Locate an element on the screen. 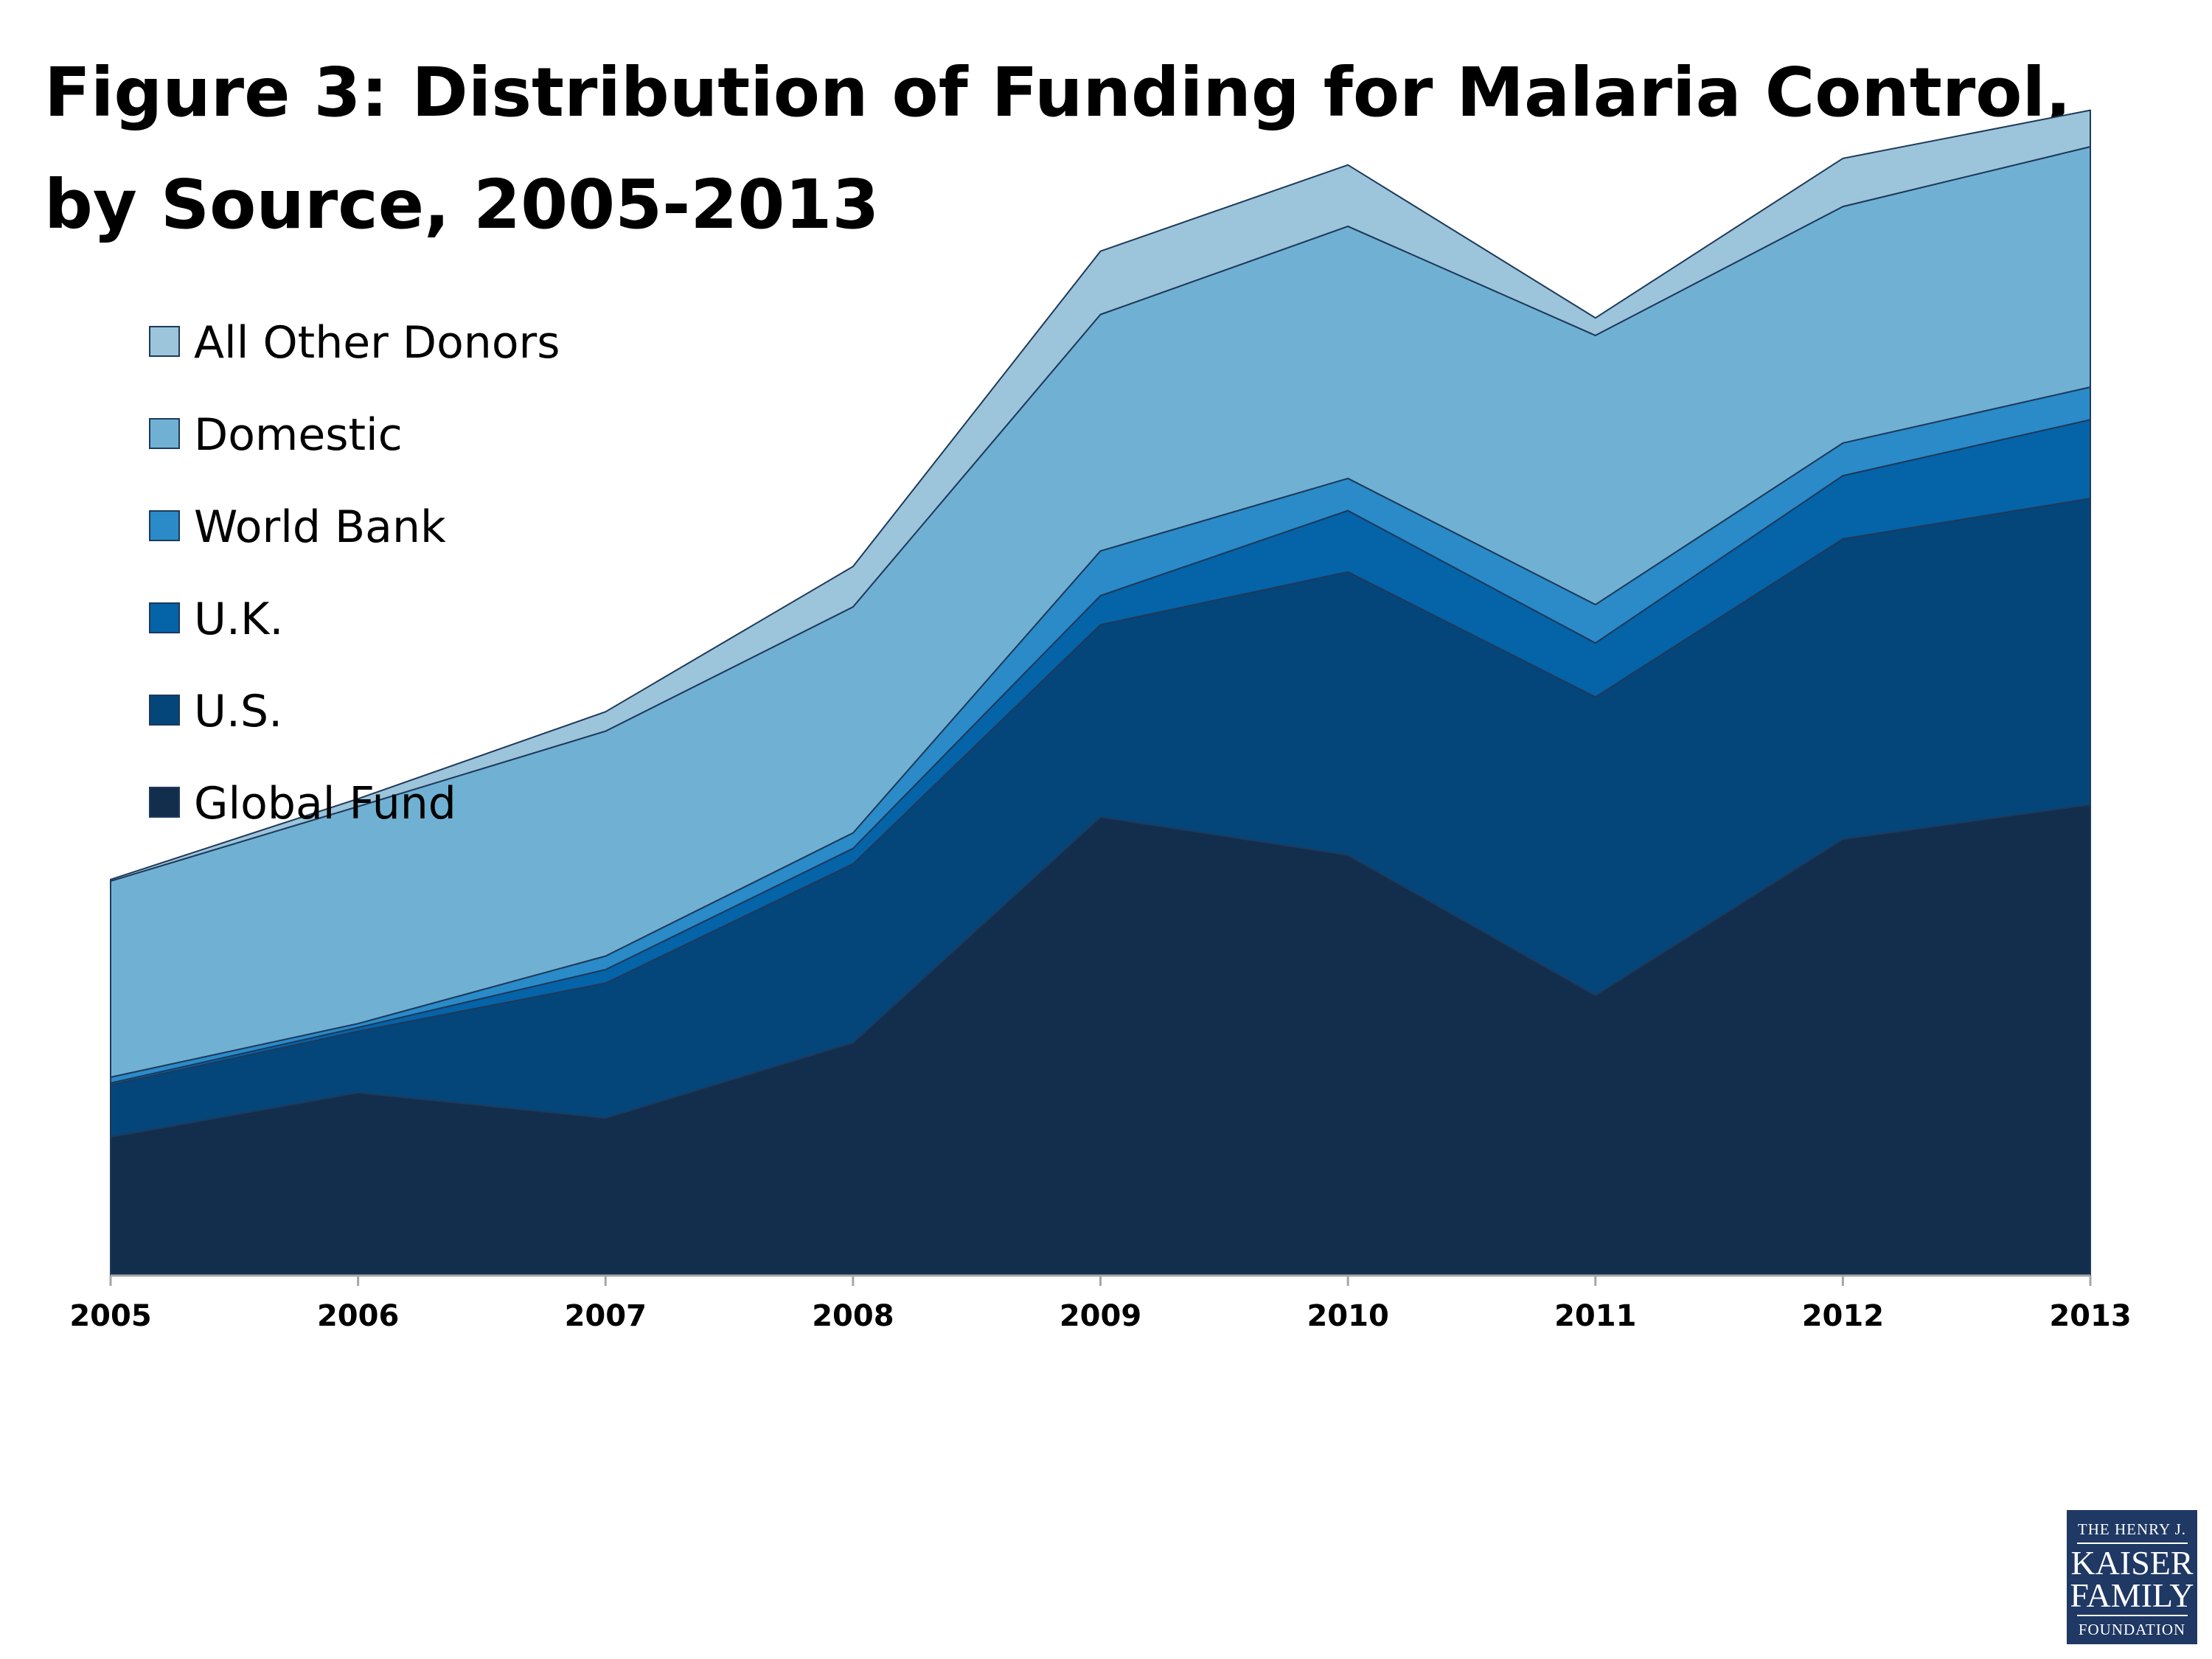  x-tick-label-2006: 2006 is located at coordinates (358, 1316).